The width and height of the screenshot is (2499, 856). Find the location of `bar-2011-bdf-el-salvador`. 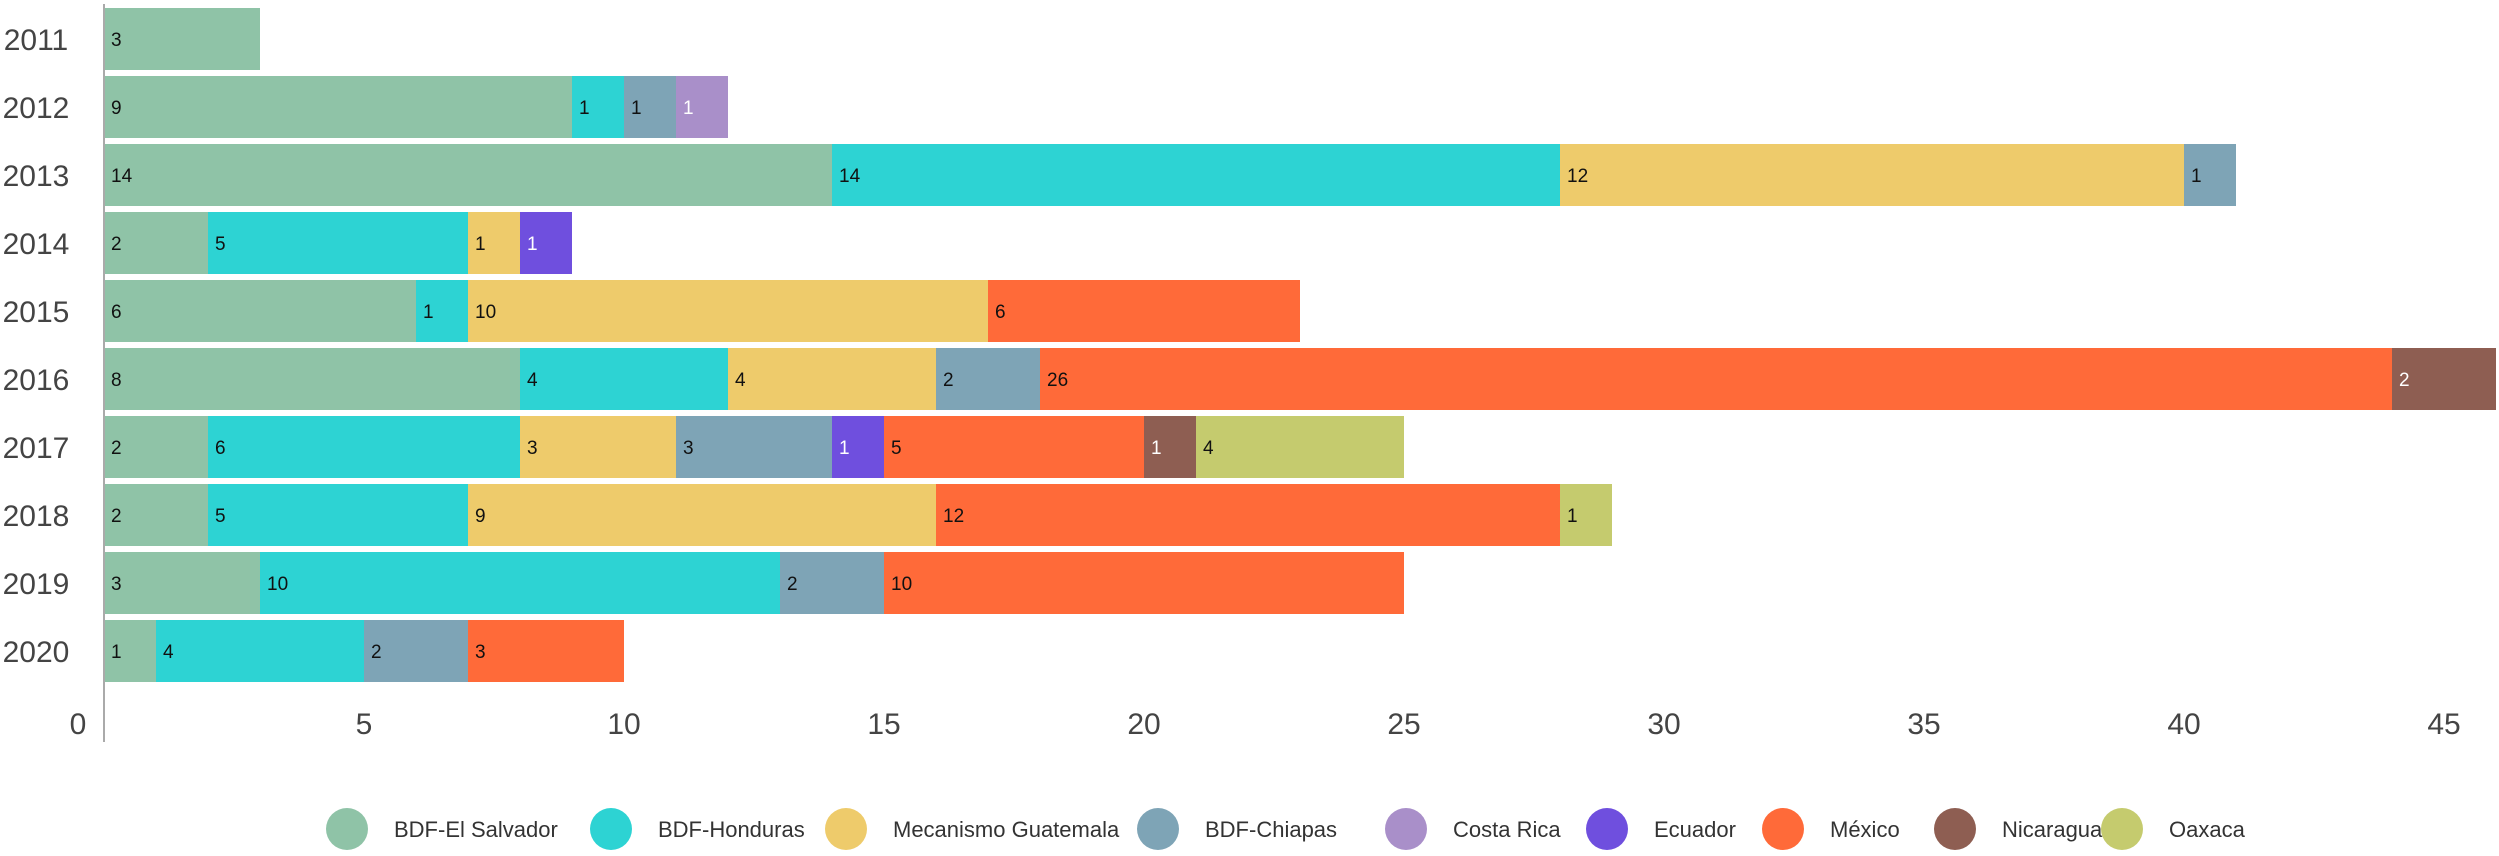

bar-2011-bdf-el-salvador is located at coordinates (182, 39).